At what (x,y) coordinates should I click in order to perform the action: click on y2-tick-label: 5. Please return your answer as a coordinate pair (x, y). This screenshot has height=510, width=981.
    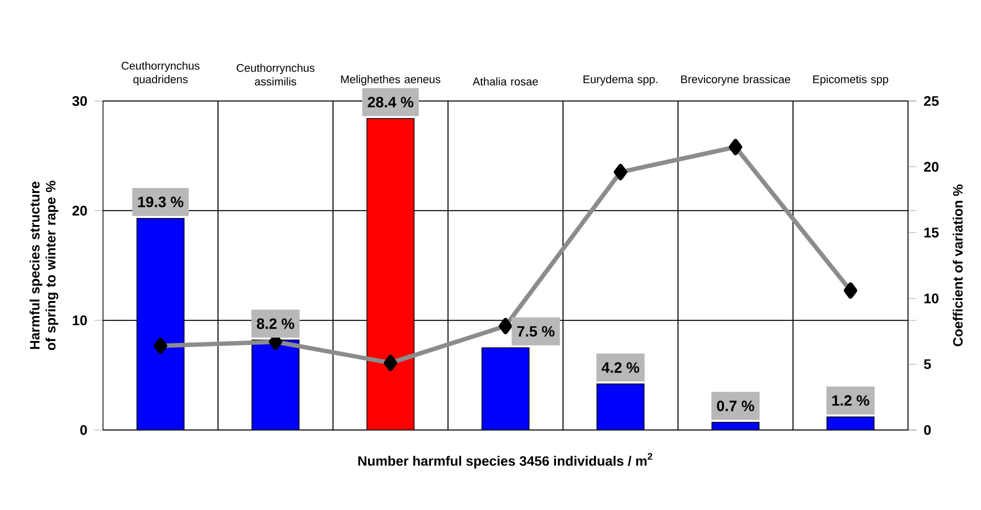
    Looking at the image, I should click on (927, 364).